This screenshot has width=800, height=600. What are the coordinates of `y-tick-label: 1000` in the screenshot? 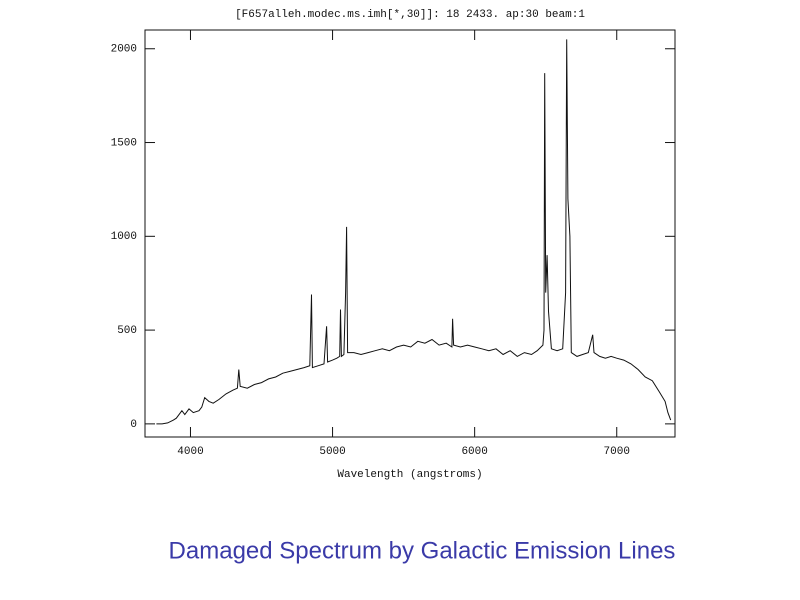 It's located at (124, 237).